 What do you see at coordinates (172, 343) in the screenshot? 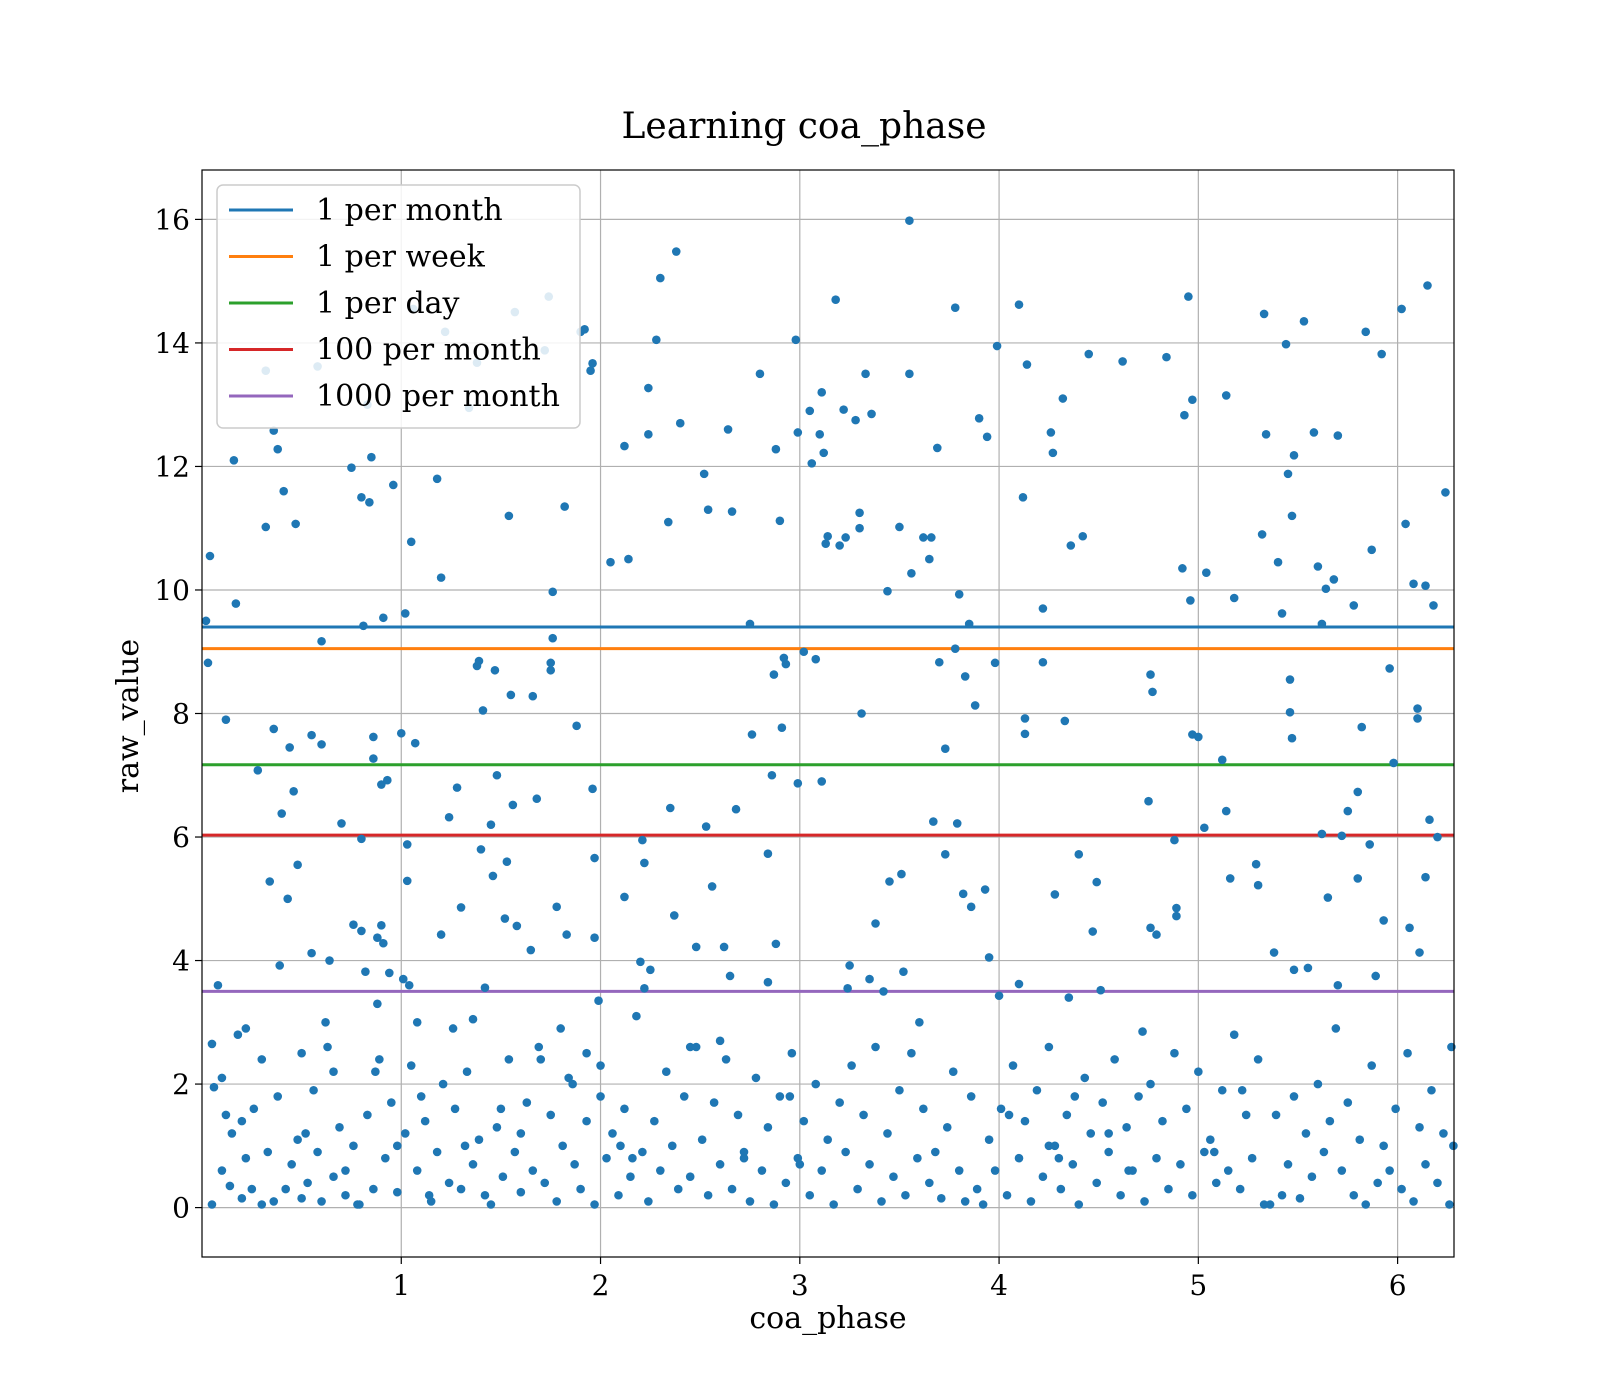
I see `y-tick-label: 14` at bounding box center [172, 343].